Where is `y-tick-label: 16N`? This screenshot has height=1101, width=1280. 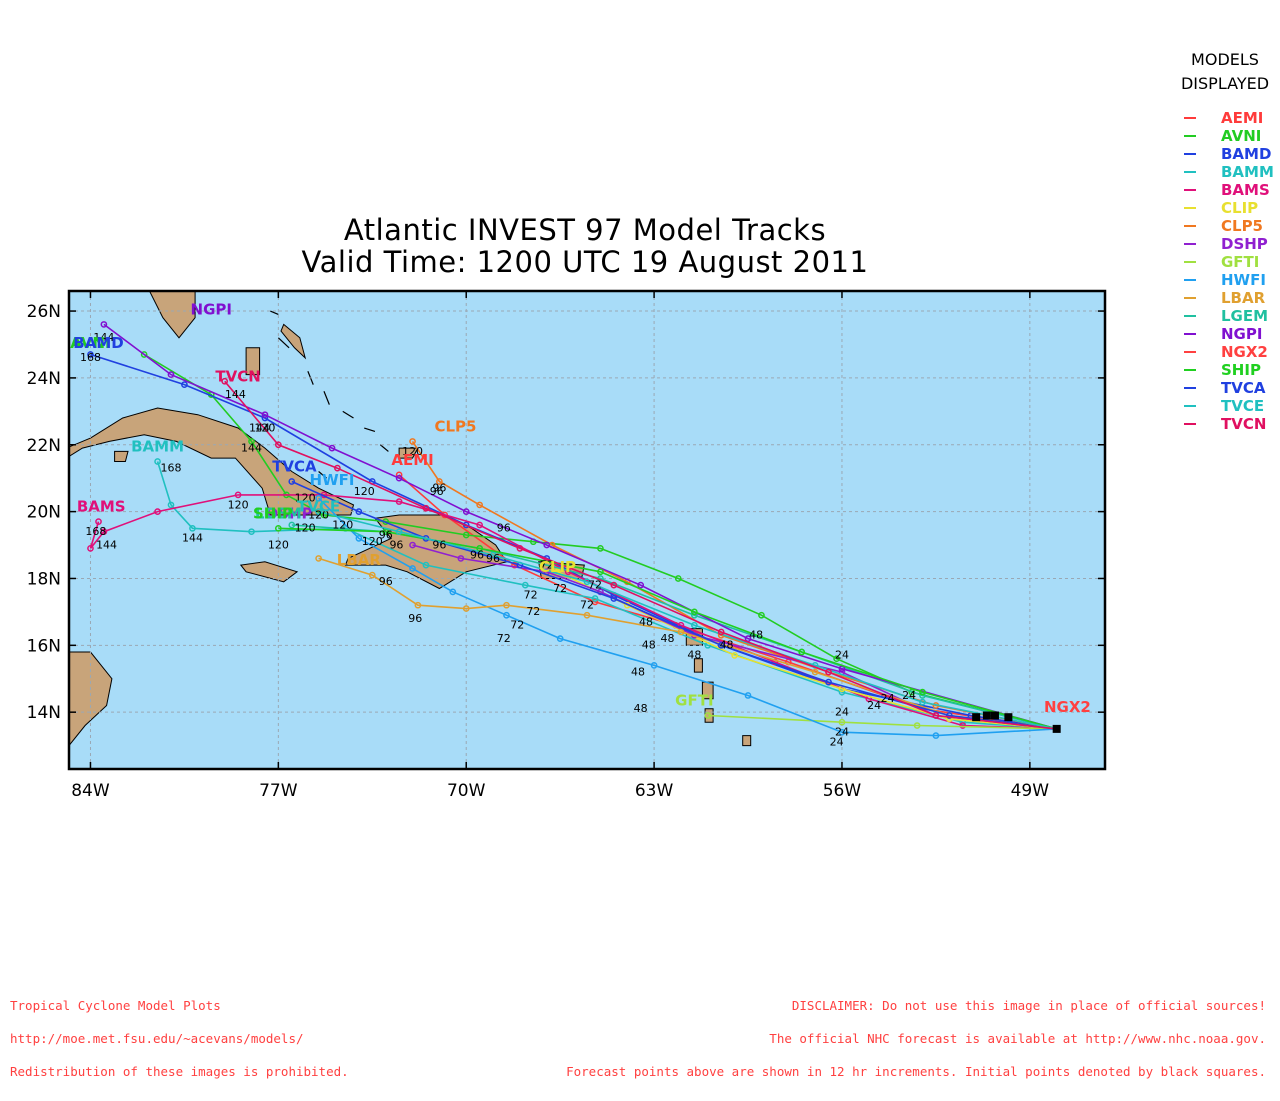
y-tick-label: 16N is located at coordinates (44, 646).